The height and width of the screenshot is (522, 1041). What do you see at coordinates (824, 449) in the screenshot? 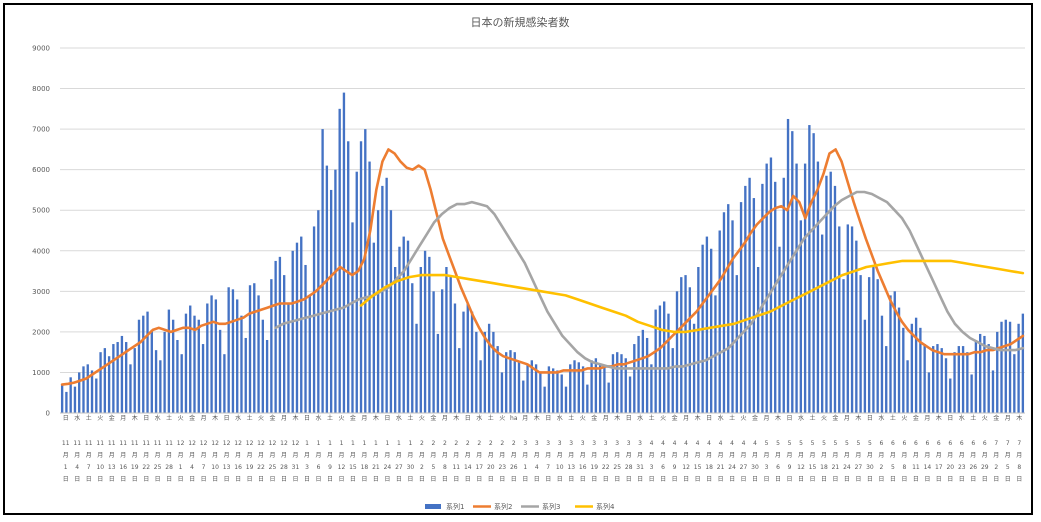
I see `x-tick-label: 火 5 月 18 日` at bounding box center [824, 449].